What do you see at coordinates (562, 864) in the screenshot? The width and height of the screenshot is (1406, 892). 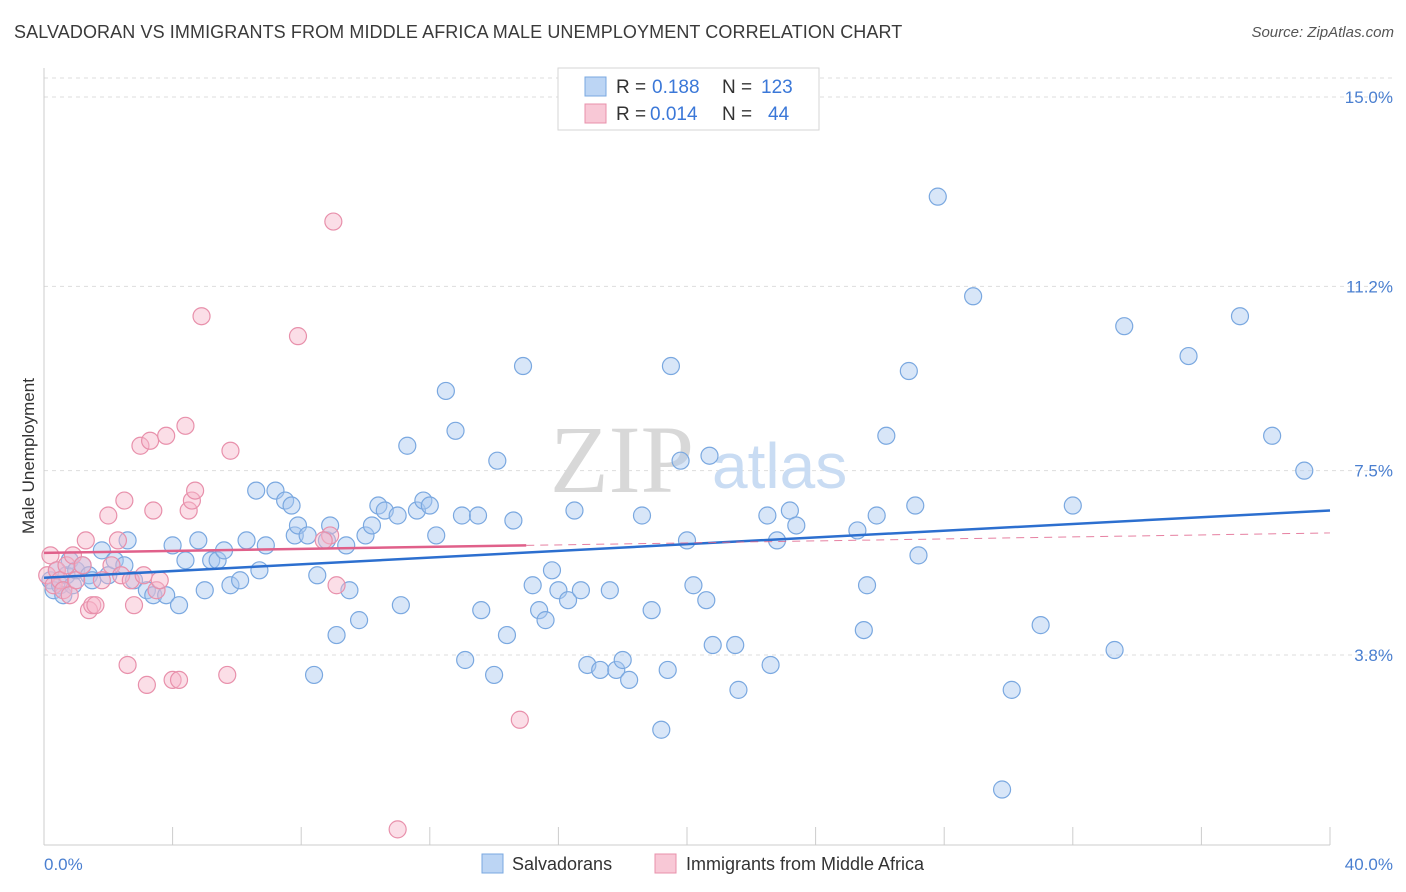 I see `series-label-salvadorans: Salvadorans` at bounding box center [562, 864].